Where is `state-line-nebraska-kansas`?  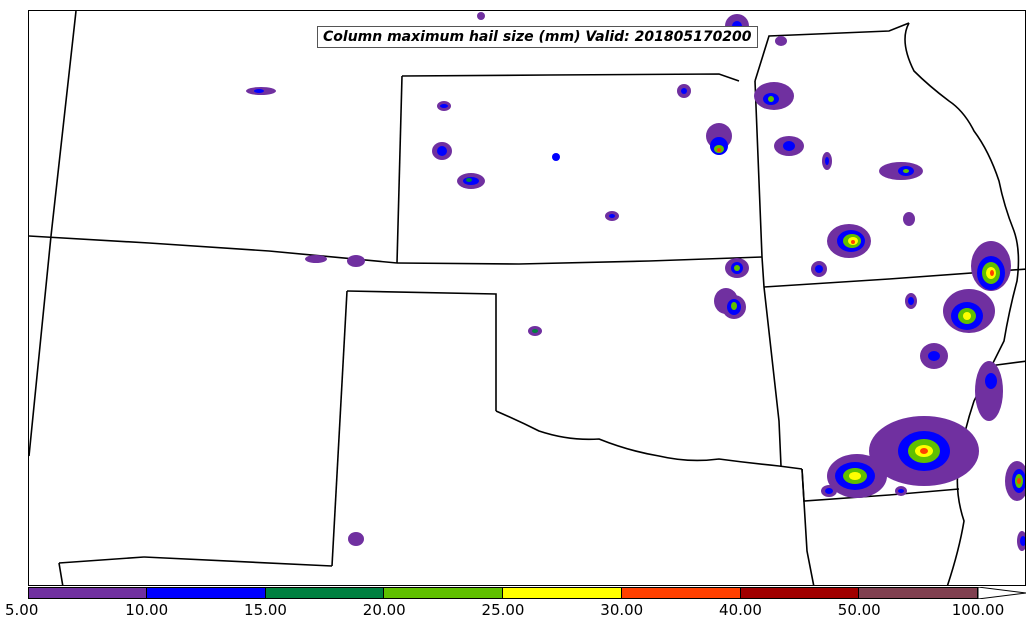
state-line-nebraska-kansas is located at coordinates (579, 260).